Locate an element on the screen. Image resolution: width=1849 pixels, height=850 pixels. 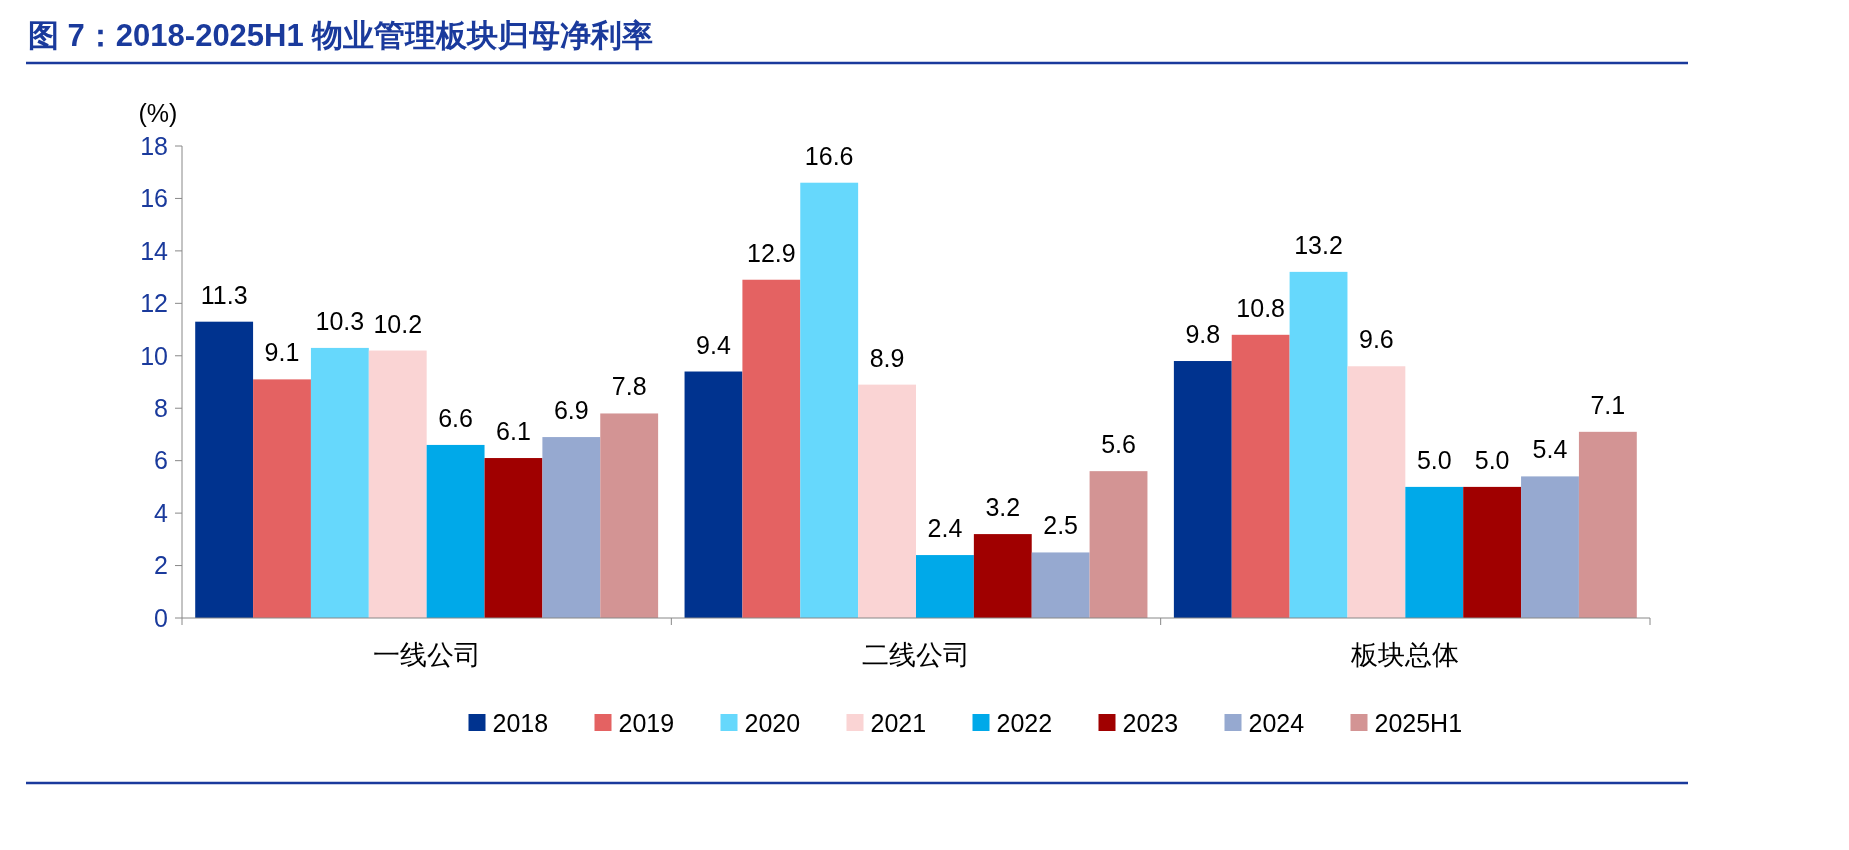
x-tick-label: 一线公司 is located at coordinates (426, 655).